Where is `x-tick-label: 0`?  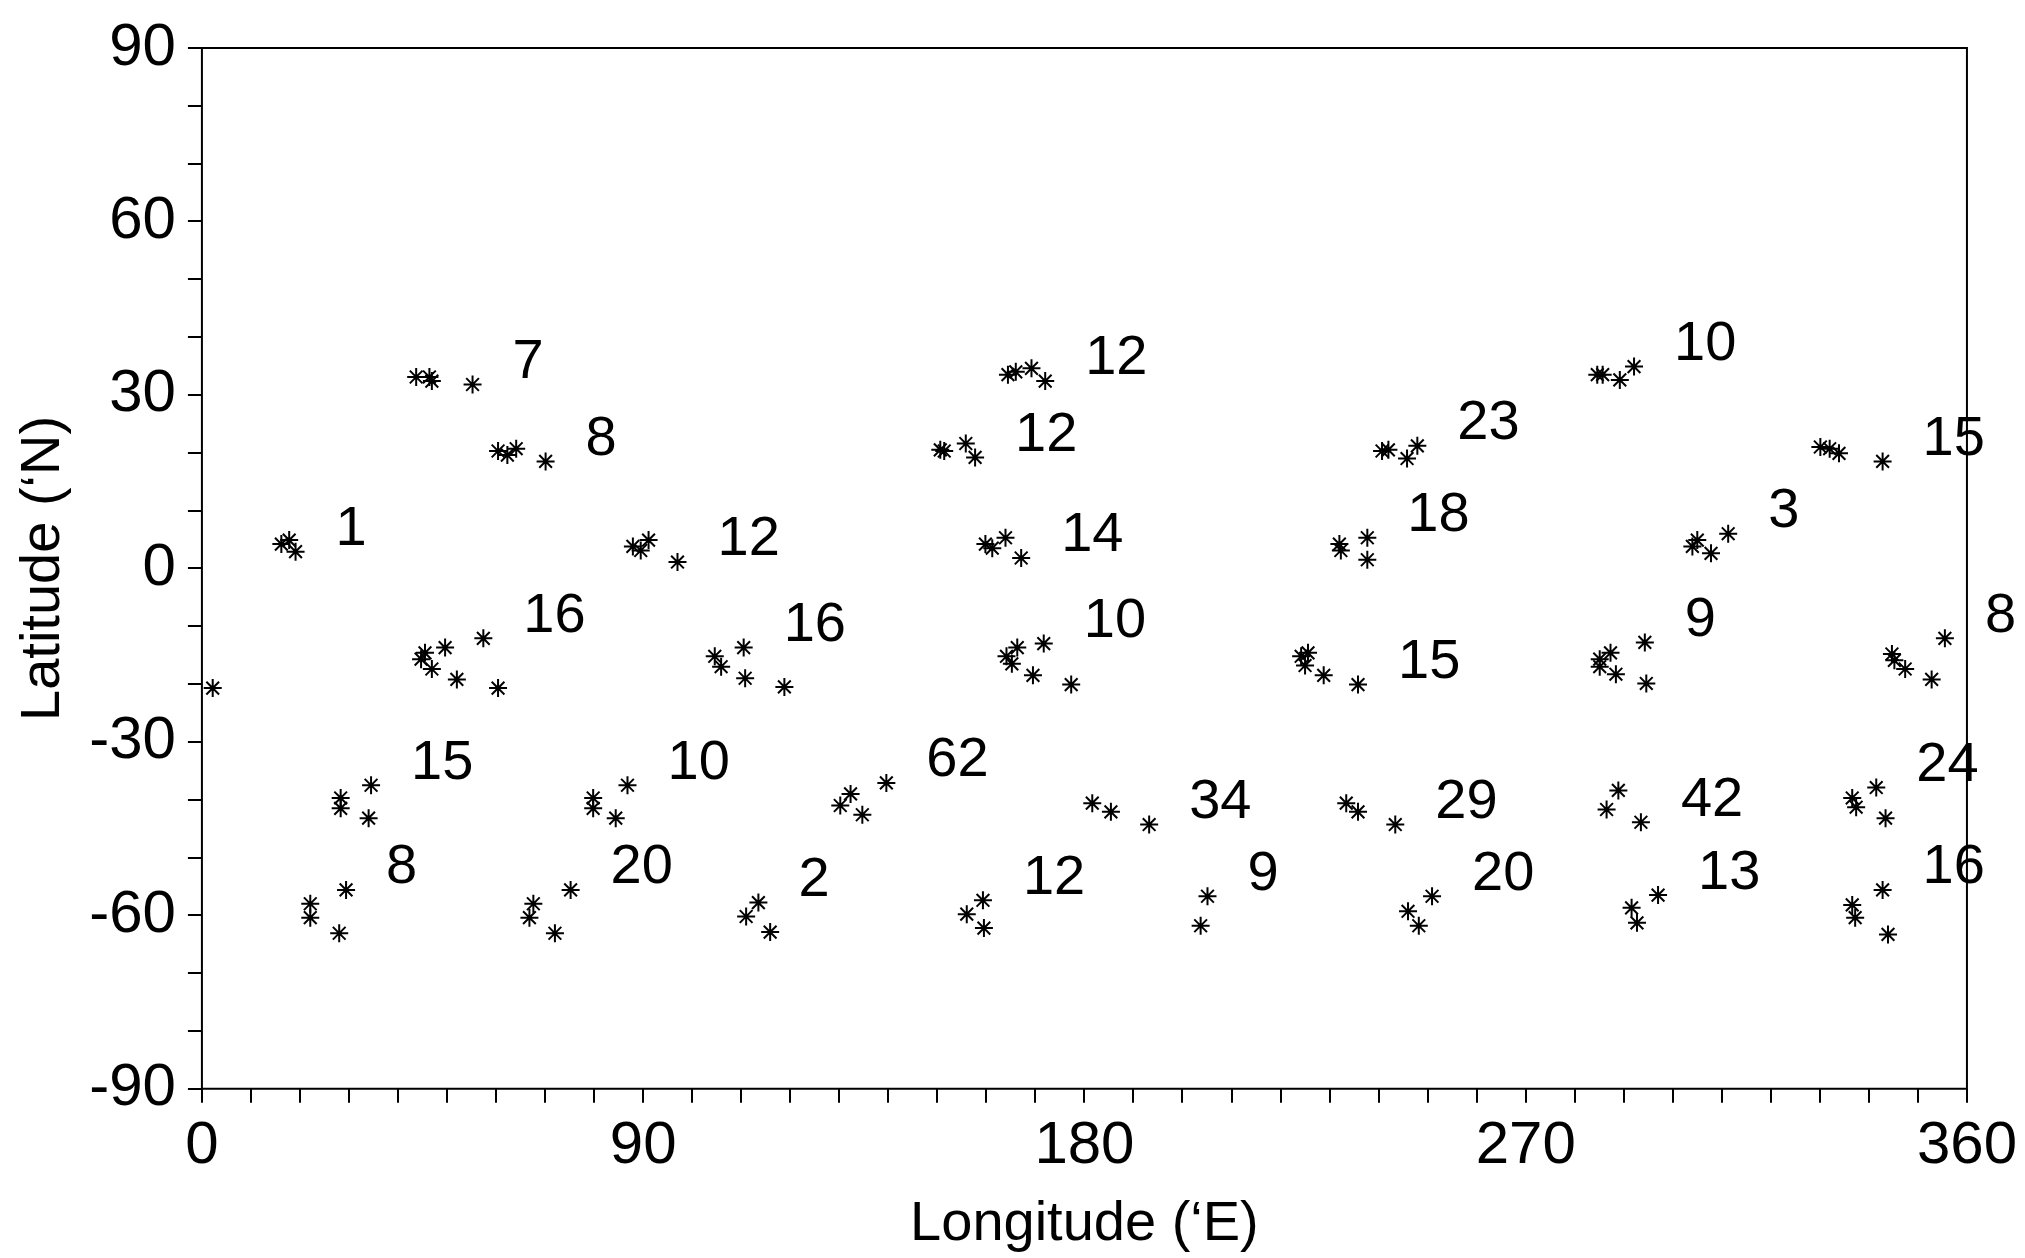 x-tick-label: 0 is located at coordinates (202, 1143).